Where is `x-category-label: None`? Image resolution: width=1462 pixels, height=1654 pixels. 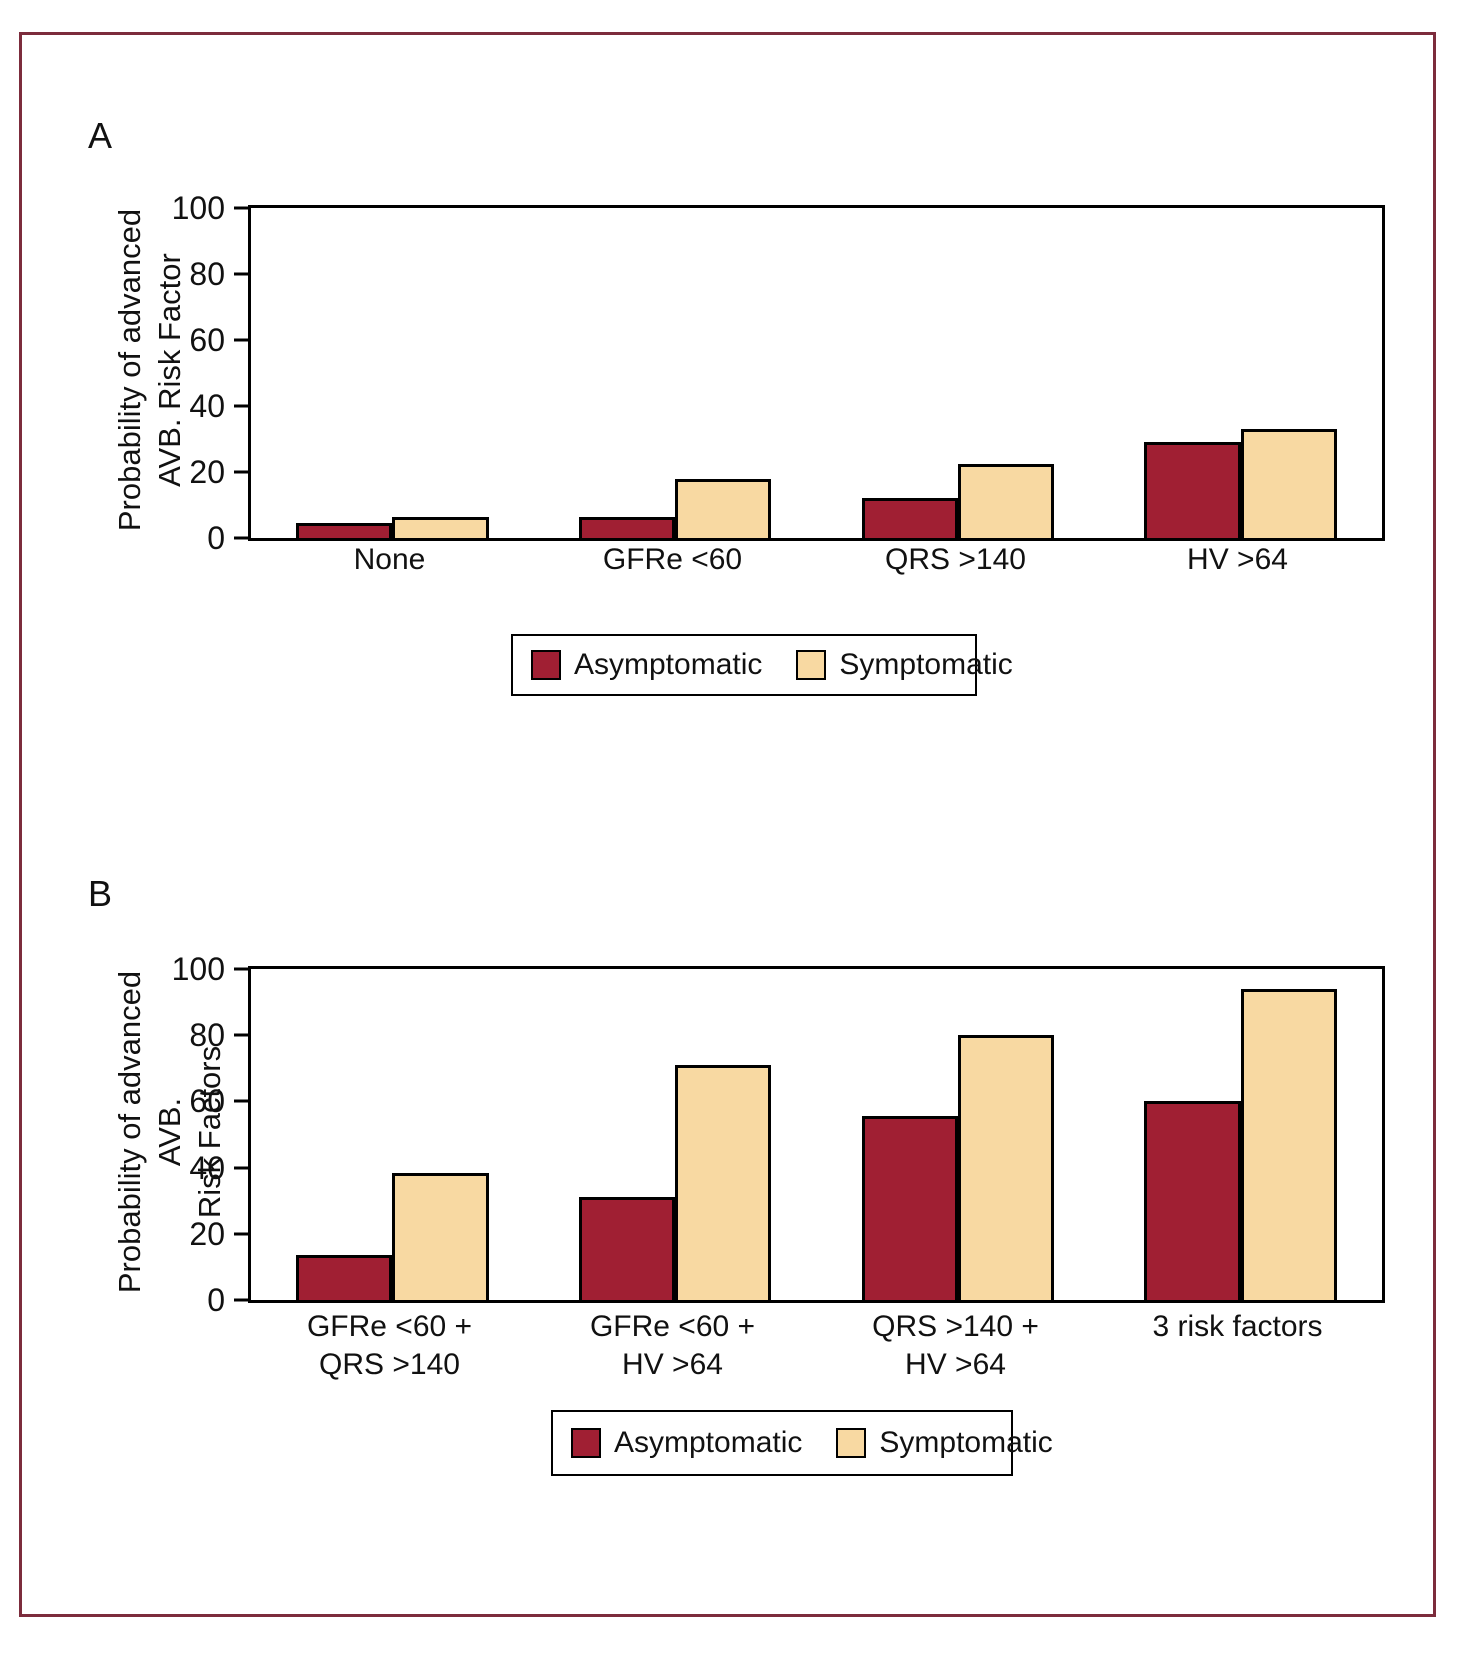 x-category-label: None is located at coordinates (389, 559).